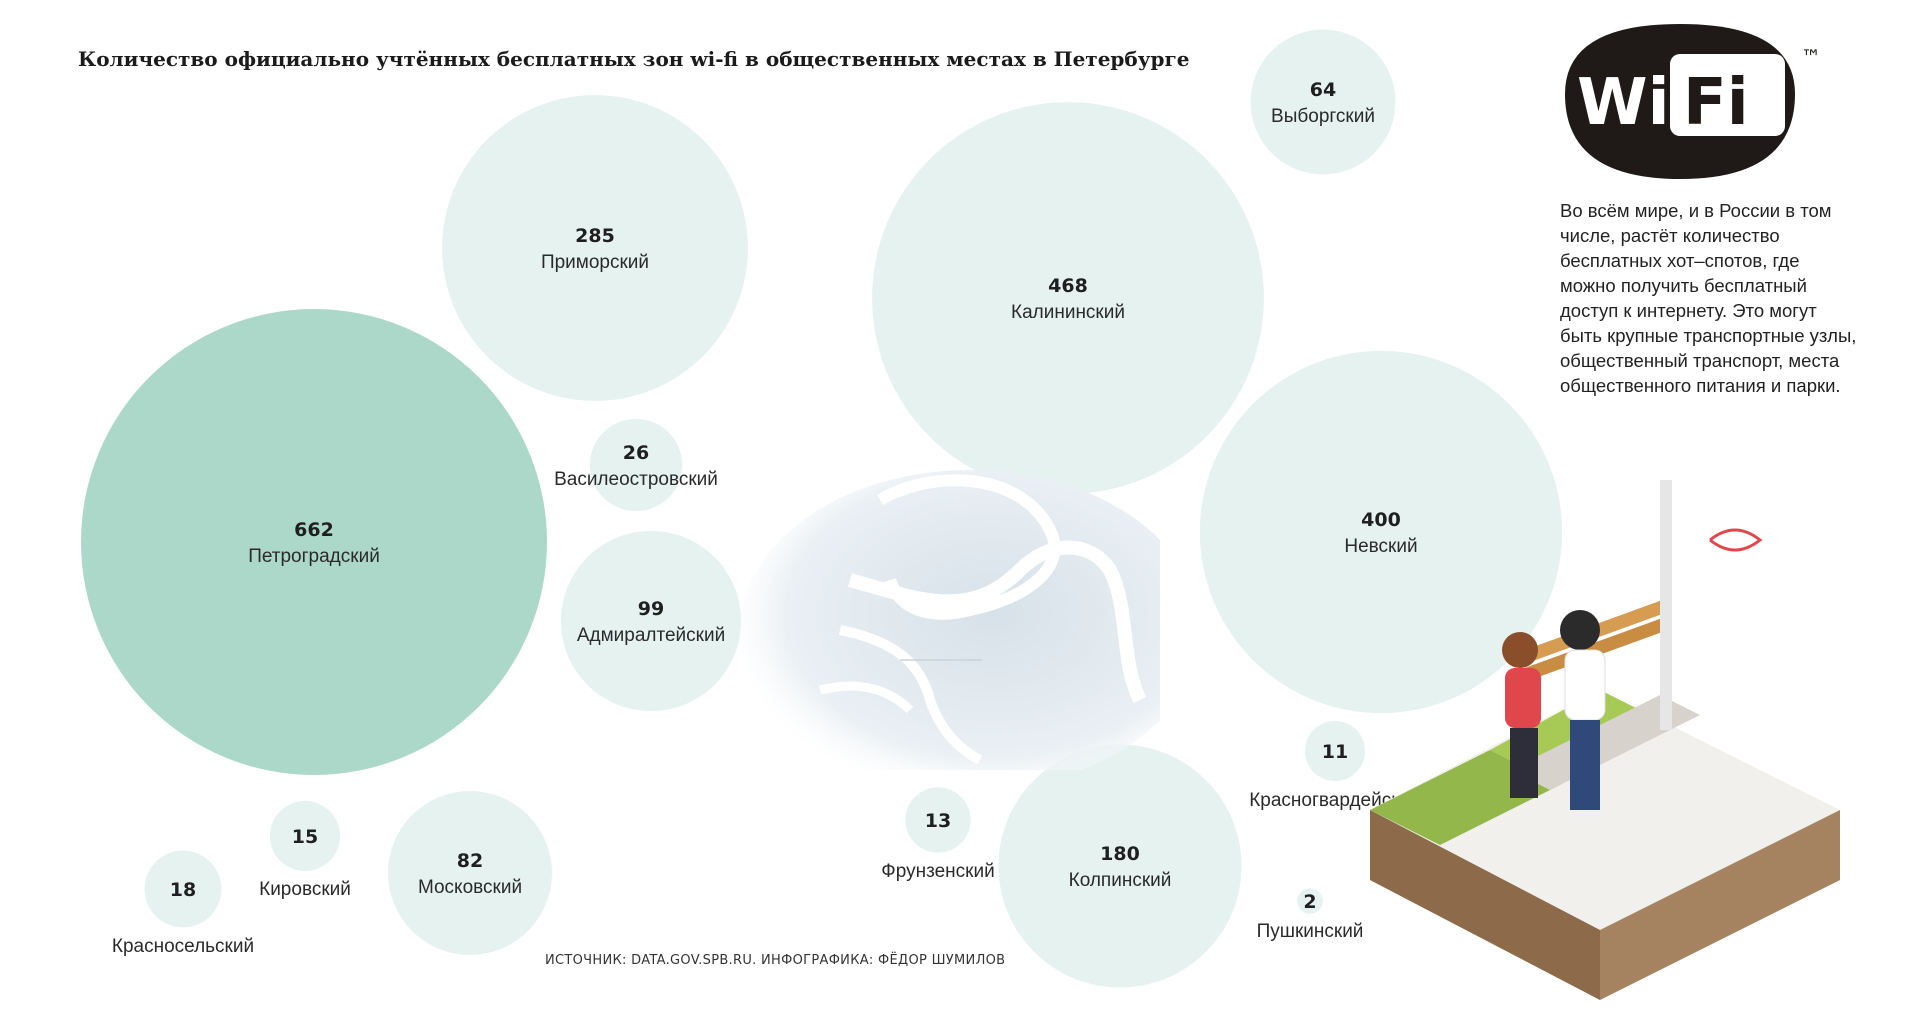 This screenshot has width=1920, height=1020. What do you see at coordinates (314, 530) in the screenshot?
I see `bubble-value-1: 662` at bounding box center [314, 530].